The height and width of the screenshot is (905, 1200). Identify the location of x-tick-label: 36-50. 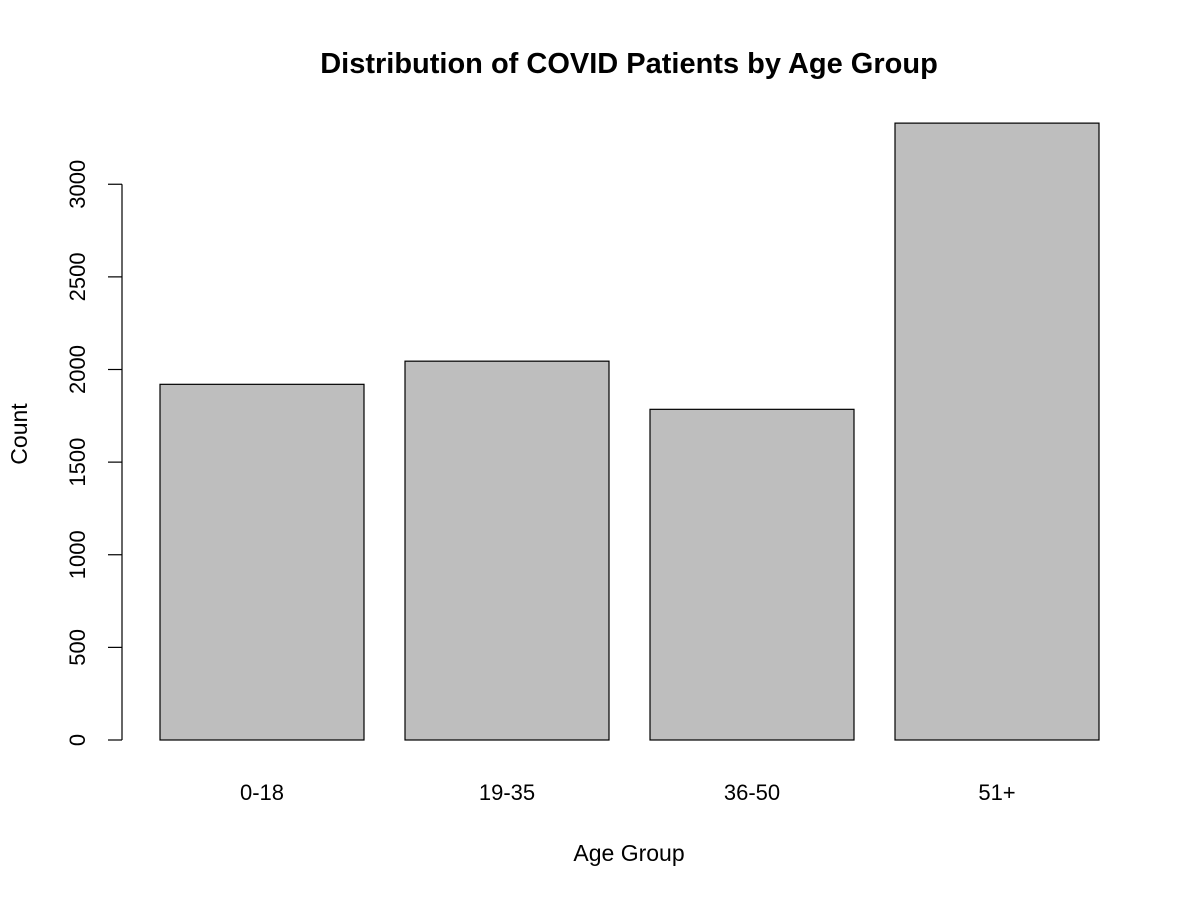
(752, 792).